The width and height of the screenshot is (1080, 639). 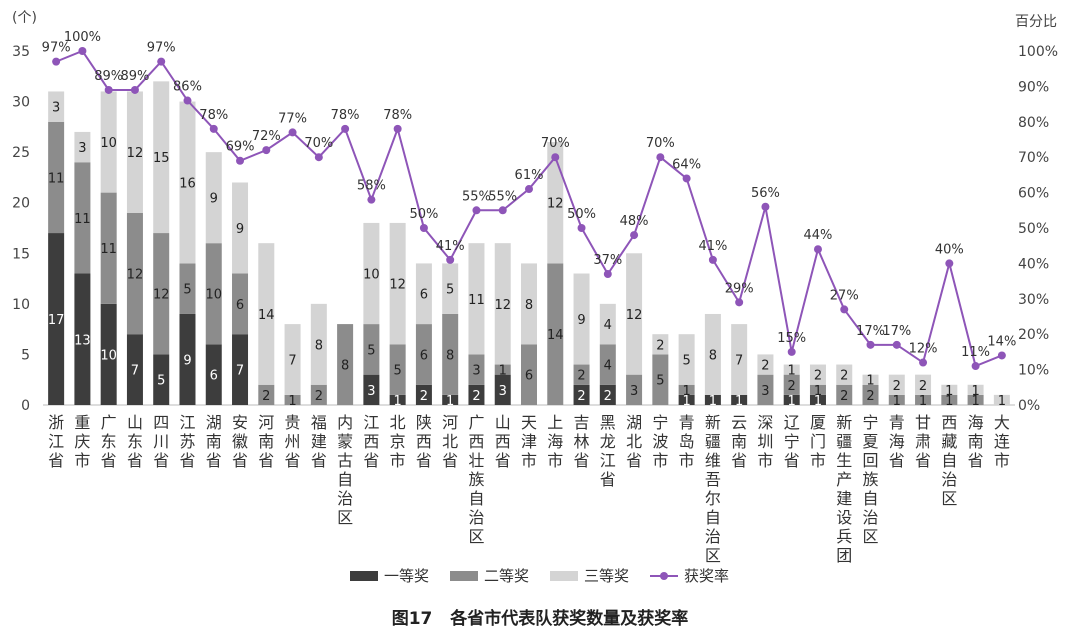 What do you see at coordinates (135, 422) in the screenshot?
I see `x-tick-label-char: 山` at bounding box center [135, 422].